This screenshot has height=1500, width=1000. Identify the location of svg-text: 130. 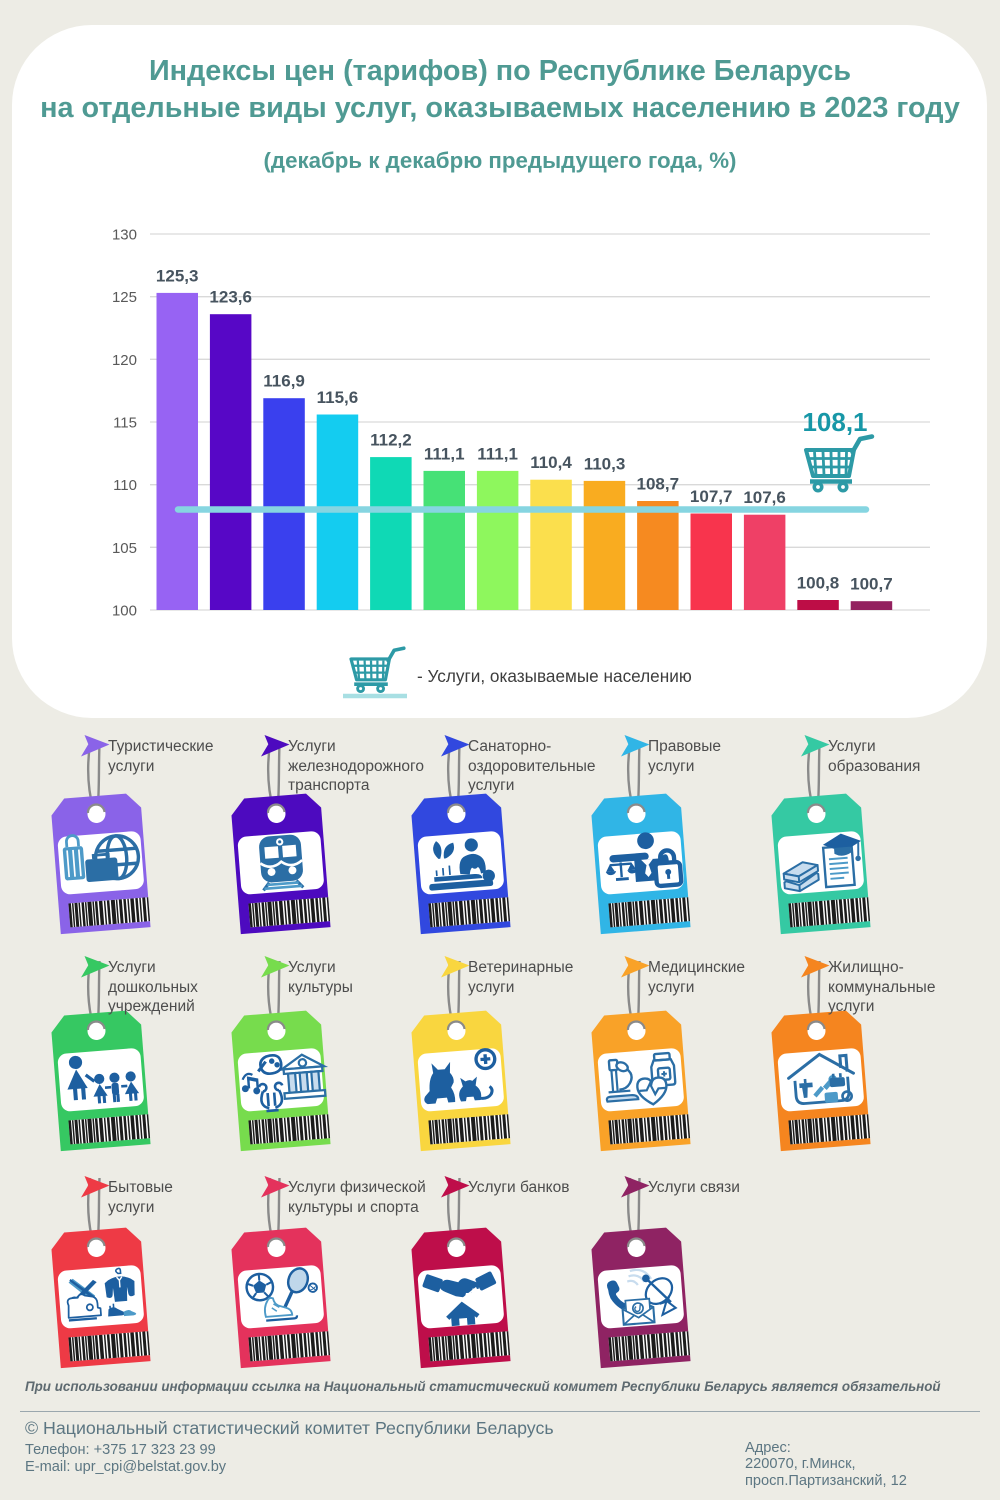
(124, 235).